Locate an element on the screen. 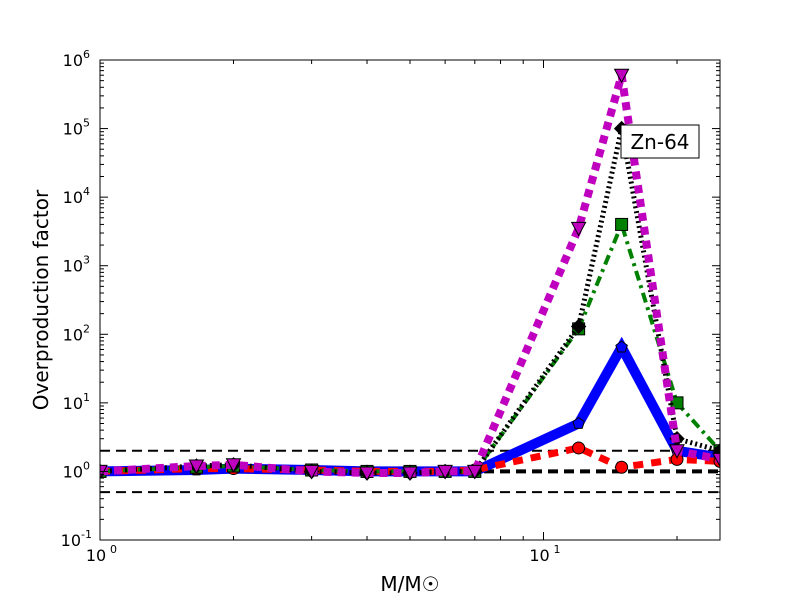  x-tick-exponent: 1 is located at coordinates (557, 549).